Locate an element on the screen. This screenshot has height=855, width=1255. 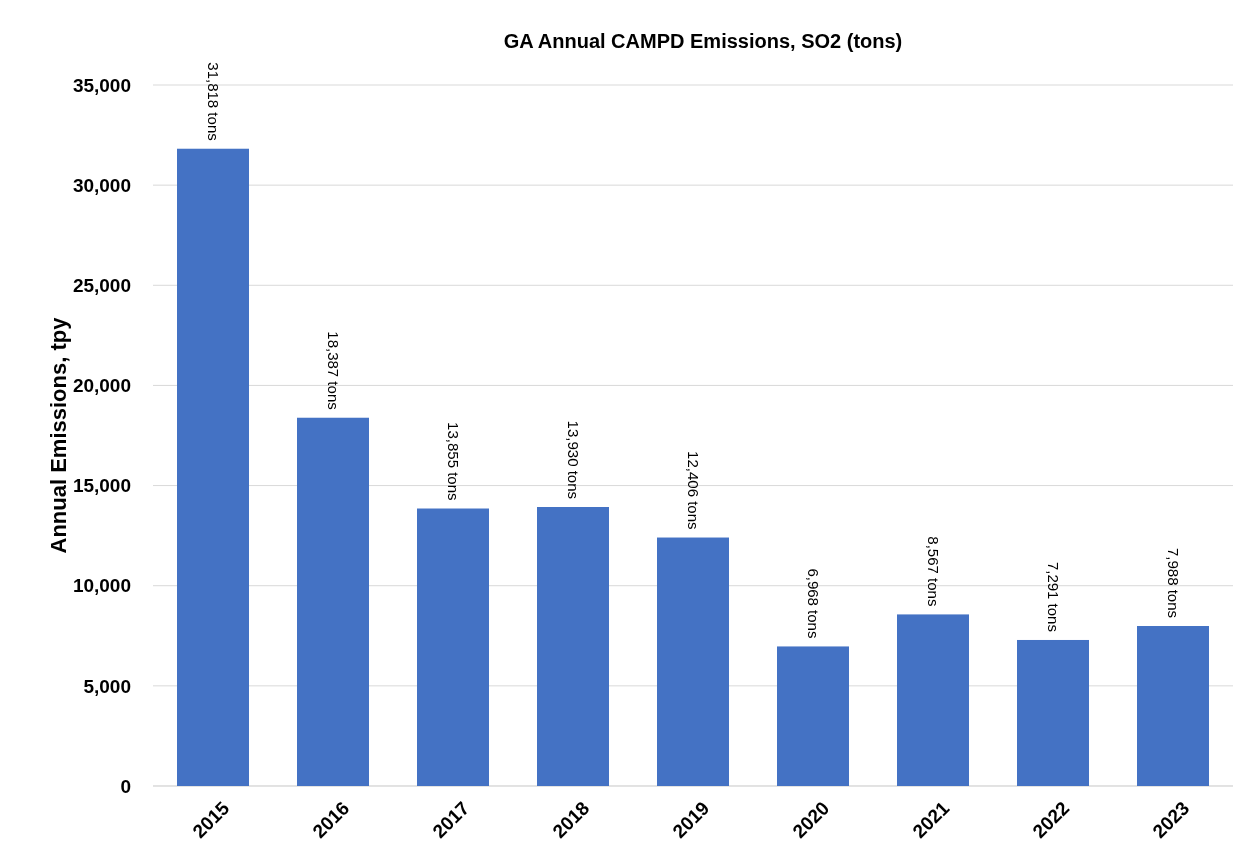
data-label: 18,387 tons is located at coordinates (333, 370).